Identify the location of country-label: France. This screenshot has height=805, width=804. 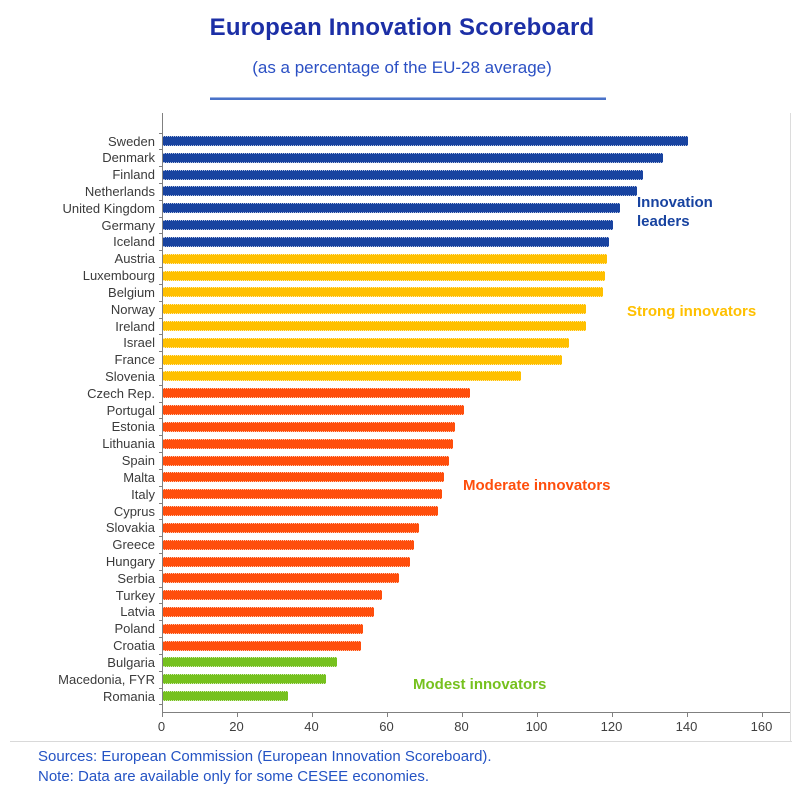
(134, 360).